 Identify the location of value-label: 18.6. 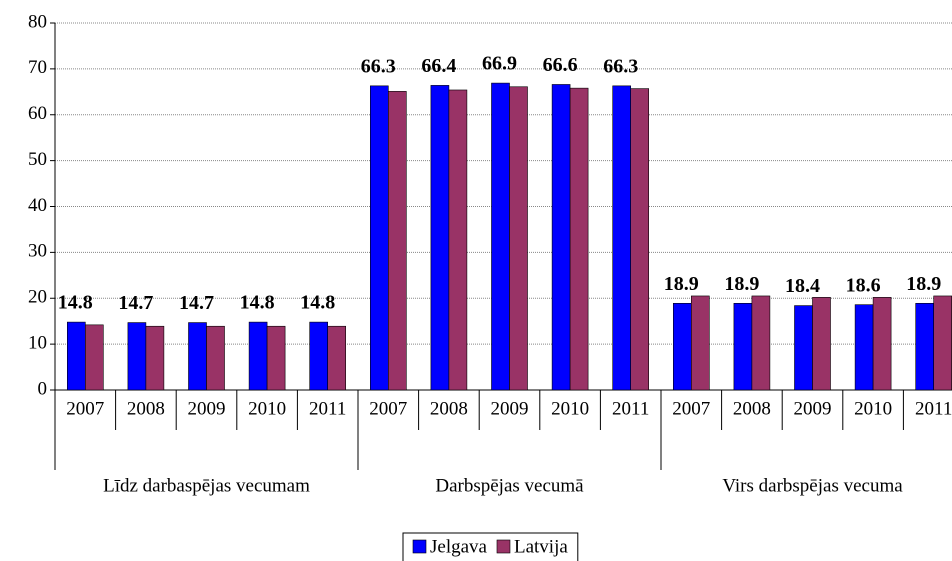
(863, 285).